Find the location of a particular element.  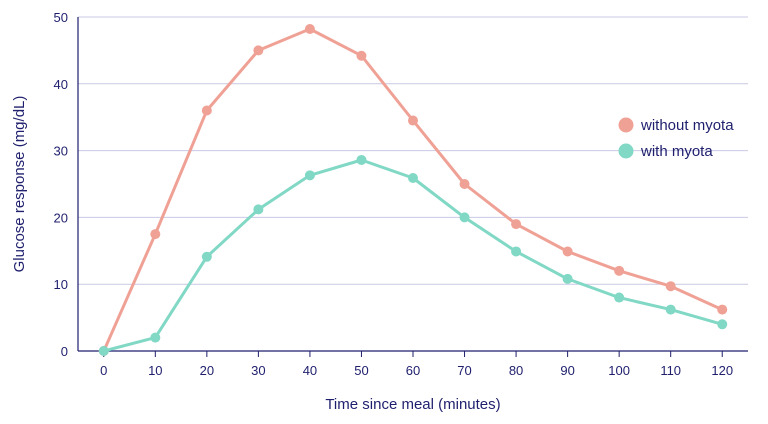

y-tick-label: 50 is located at coordinates (61, 17).